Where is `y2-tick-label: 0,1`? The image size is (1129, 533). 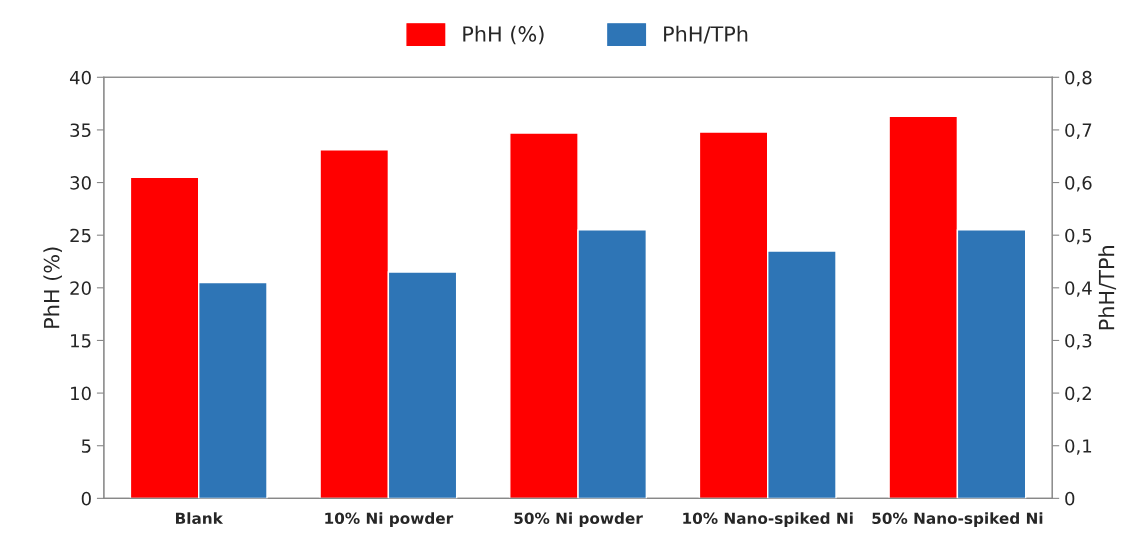
y2-tick-label: 0,1 is located at coordinates (1078, 447).